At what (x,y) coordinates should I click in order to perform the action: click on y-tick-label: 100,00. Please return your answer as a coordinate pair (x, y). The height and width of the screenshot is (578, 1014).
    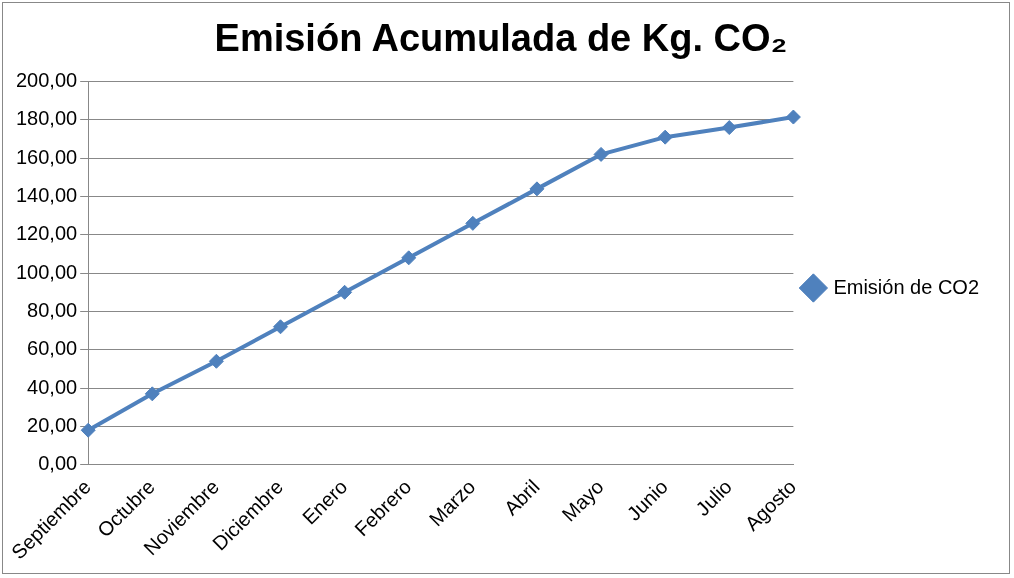
    Looking at the image, I should click on (47, 271).